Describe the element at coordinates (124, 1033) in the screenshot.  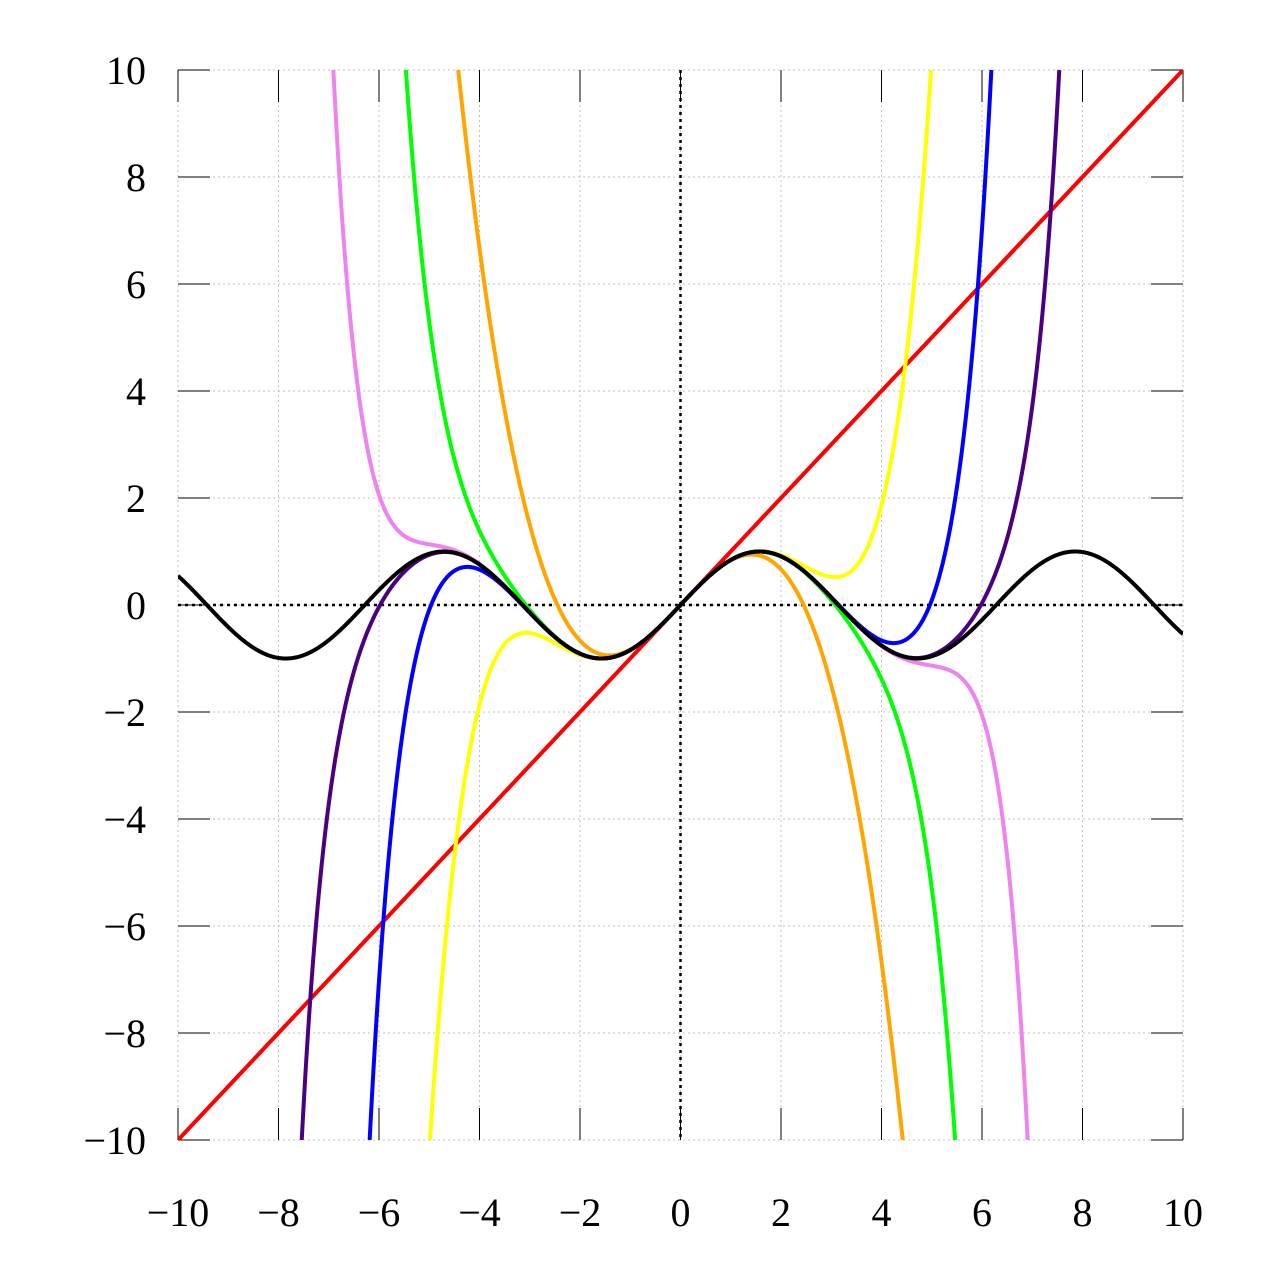
I see `y-tick-label: −8` at that location.